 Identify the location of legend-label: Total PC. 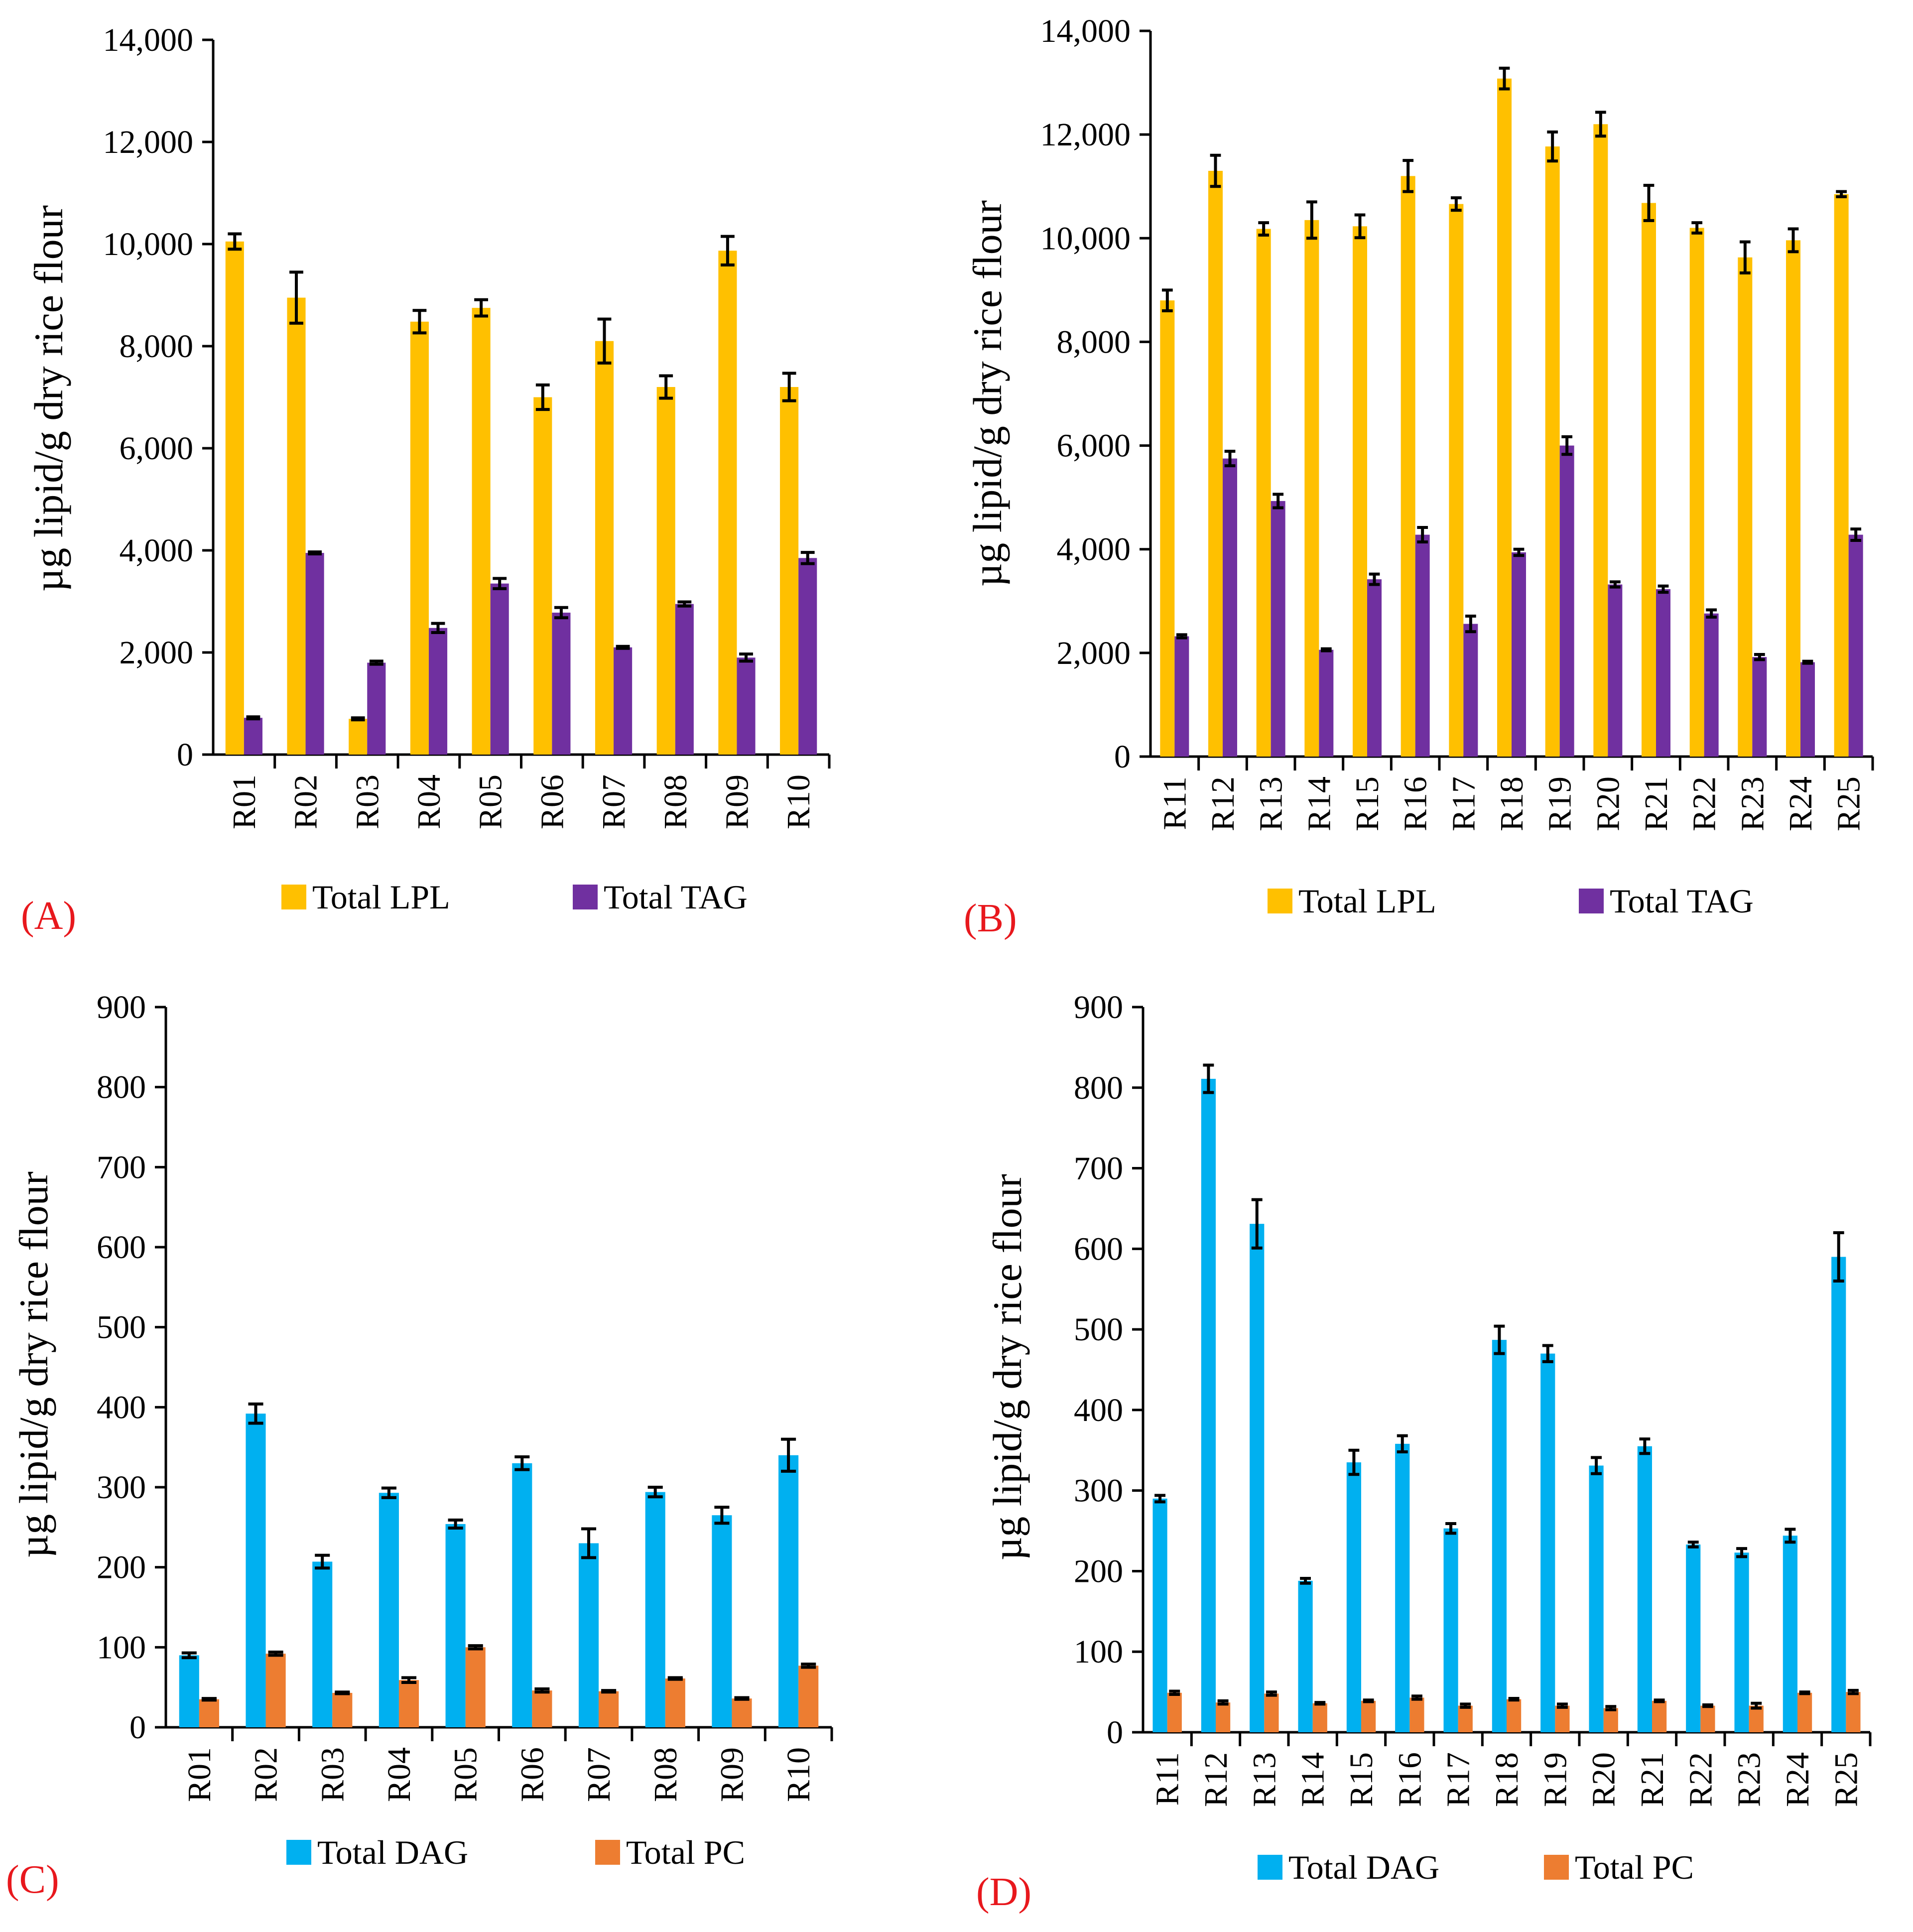
(685, 1852).